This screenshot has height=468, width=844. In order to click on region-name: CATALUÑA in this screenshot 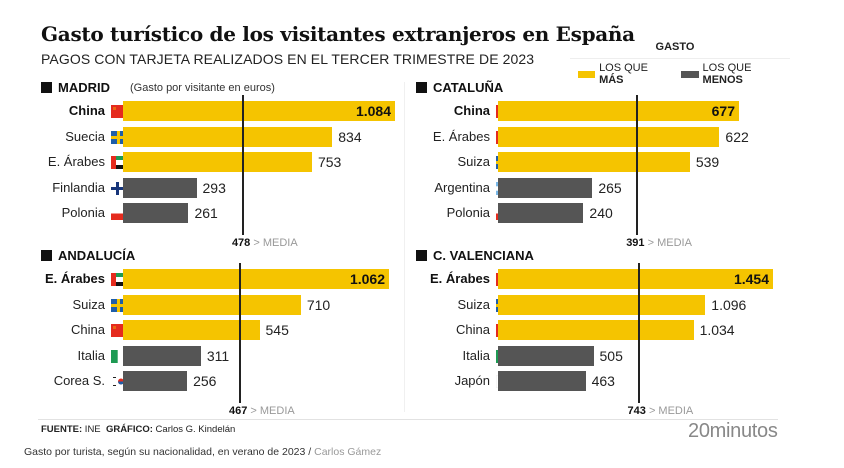, I will do `click(468, 87)`.